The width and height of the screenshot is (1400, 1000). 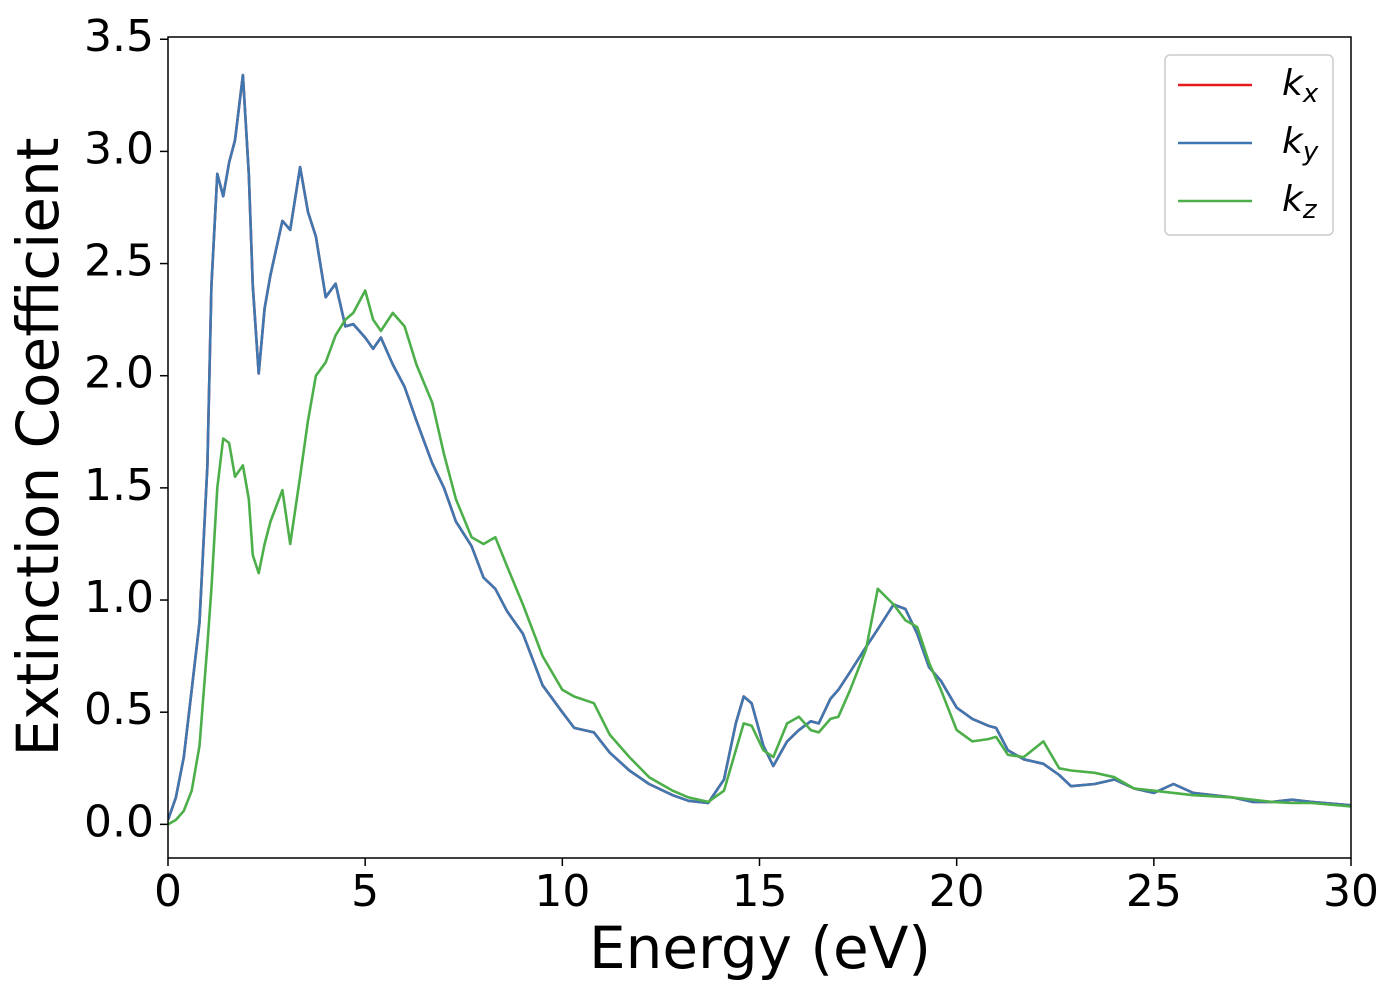 What do you see at coordinates (1154, 891) in the screenshot?
I see `x-tick-label: 25` at bounding box center [1154, 891].